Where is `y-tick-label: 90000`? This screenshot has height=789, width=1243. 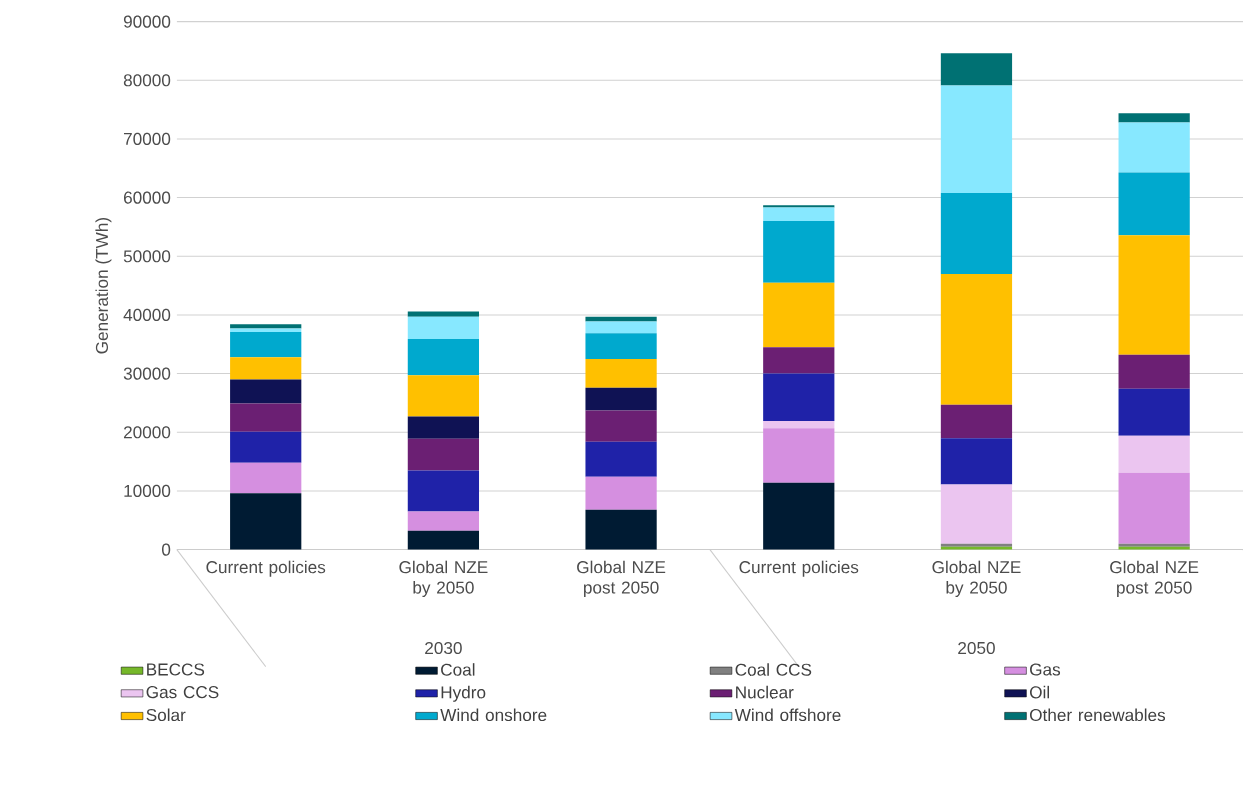
y-tick-label: 90000 is located at coordinates (147, 21).